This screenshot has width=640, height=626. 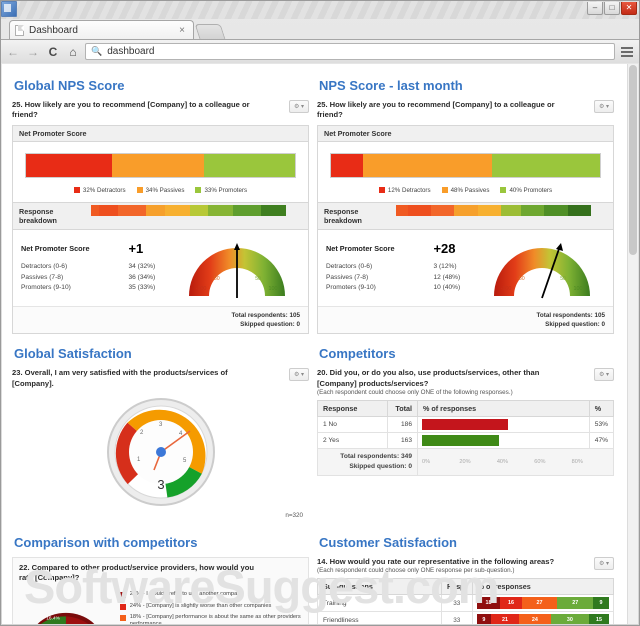 What do you see at coordinates (379, 617) in the screenshot?
I see `row-label: Friendliness` at bounding box center [379, 617].